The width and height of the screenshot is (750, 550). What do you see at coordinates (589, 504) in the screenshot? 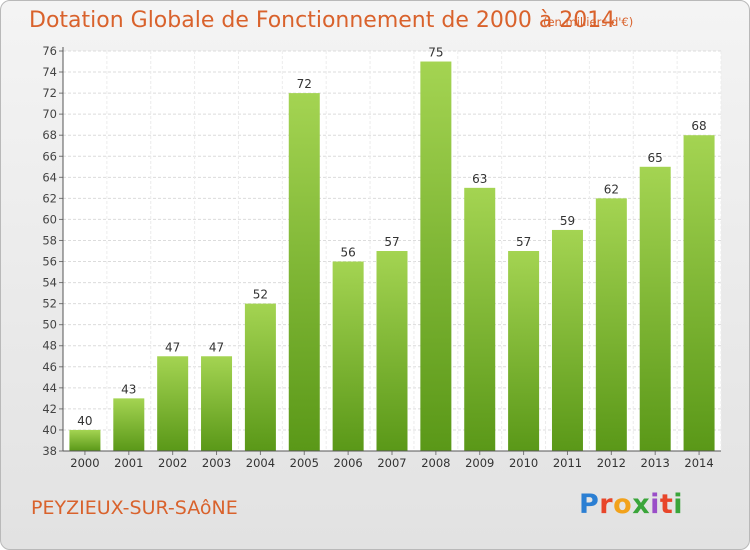
I see `logo-letter: P` at bounding box center [589, 504].